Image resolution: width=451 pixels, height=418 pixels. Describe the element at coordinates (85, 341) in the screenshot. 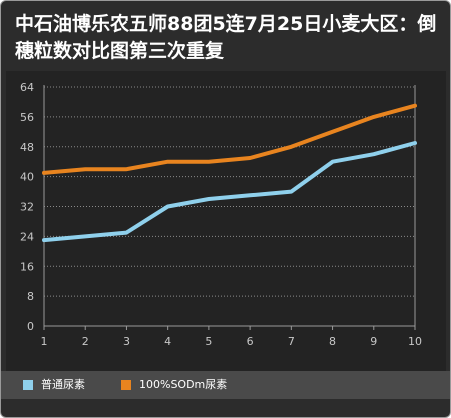

I see `x-tick-label-2: 2` at that location.